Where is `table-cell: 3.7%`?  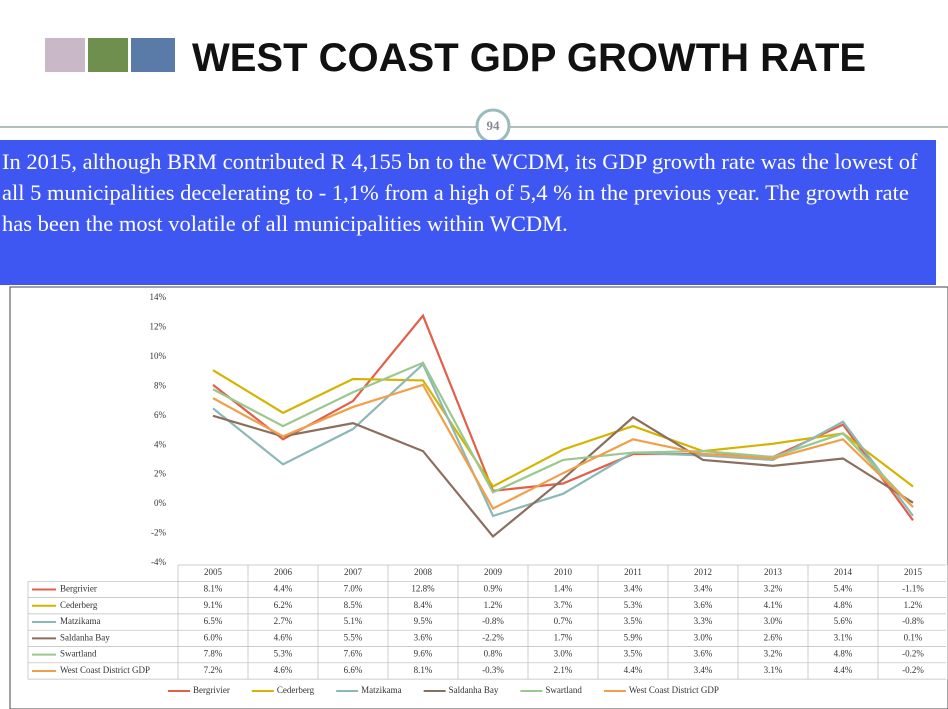 table-cell: 3.7% is located at coordinates (563, 605).